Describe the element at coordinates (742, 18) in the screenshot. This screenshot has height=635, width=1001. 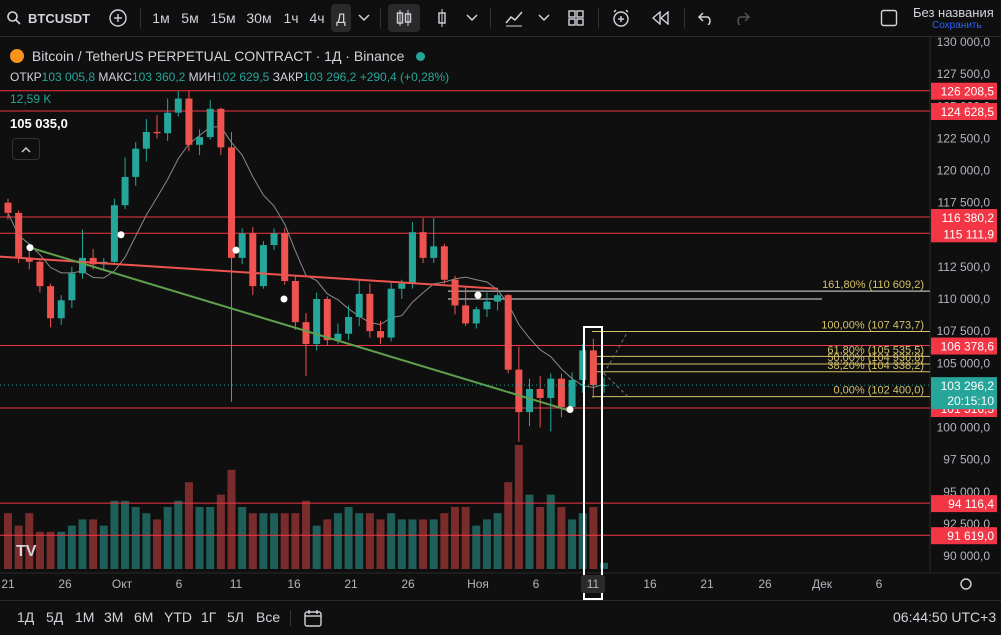
I see `redo-button` at that location.